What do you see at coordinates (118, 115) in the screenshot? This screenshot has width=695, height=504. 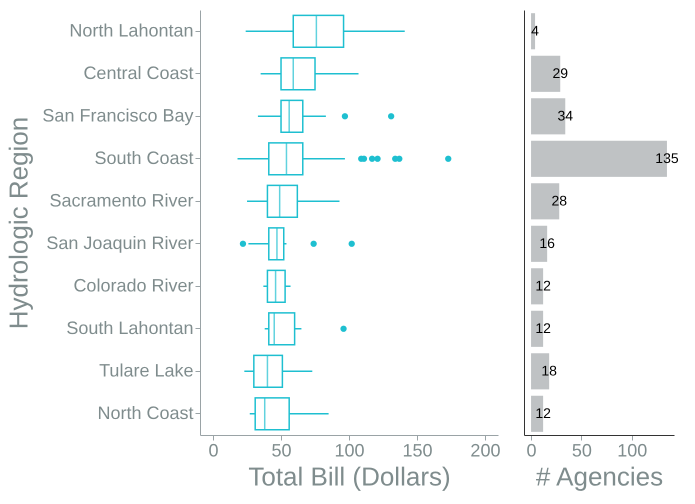 I see `y-tick-label: San Francisco Bay` at bounding box center [118, 115].